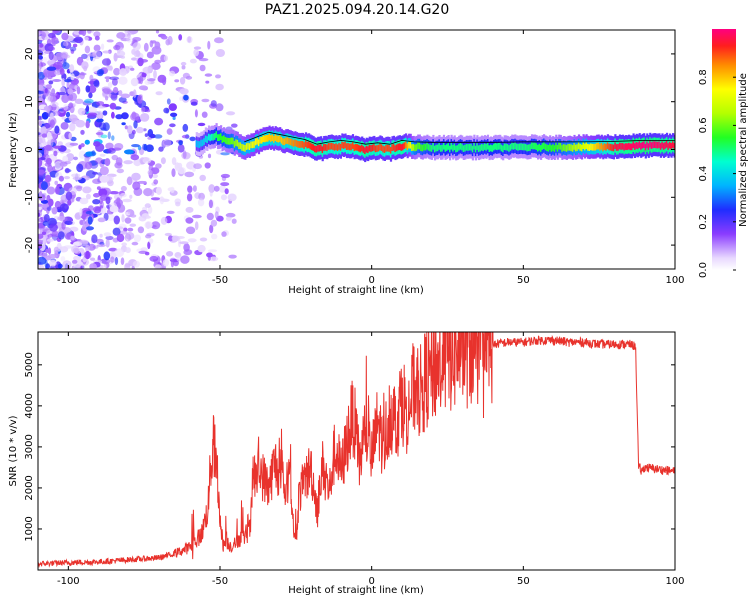 The width and height of the screenshot is (750, 600). Describe the element at coordinates (29, 101) in the screenshot. I see `spectrogram-y-tick-label: 10` at that location.